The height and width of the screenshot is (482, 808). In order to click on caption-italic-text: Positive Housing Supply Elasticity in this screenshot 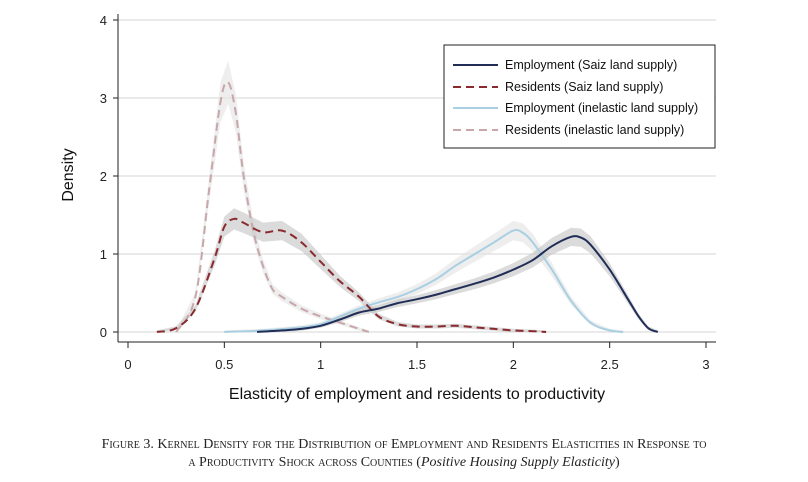, I will do `click(517, 462)`.